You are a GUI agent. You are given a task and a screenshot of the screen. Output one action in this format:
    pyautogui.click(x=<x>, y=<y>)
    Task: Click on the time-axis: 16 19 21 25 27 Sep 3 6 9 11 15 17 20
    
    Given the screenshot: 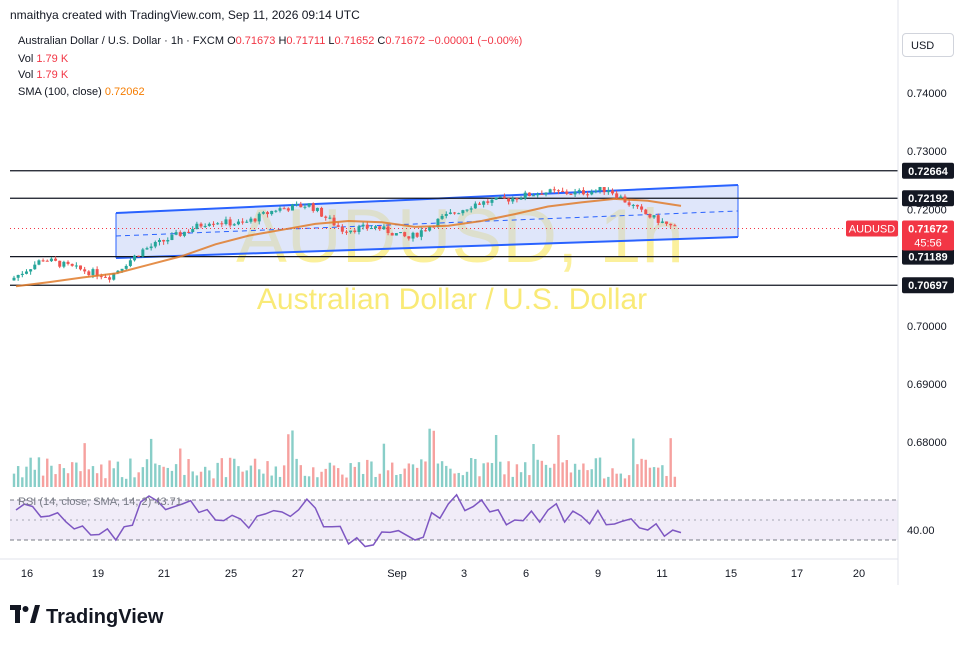 What is the action you would take?
    pyautogui.click(x=443, y=574)
    